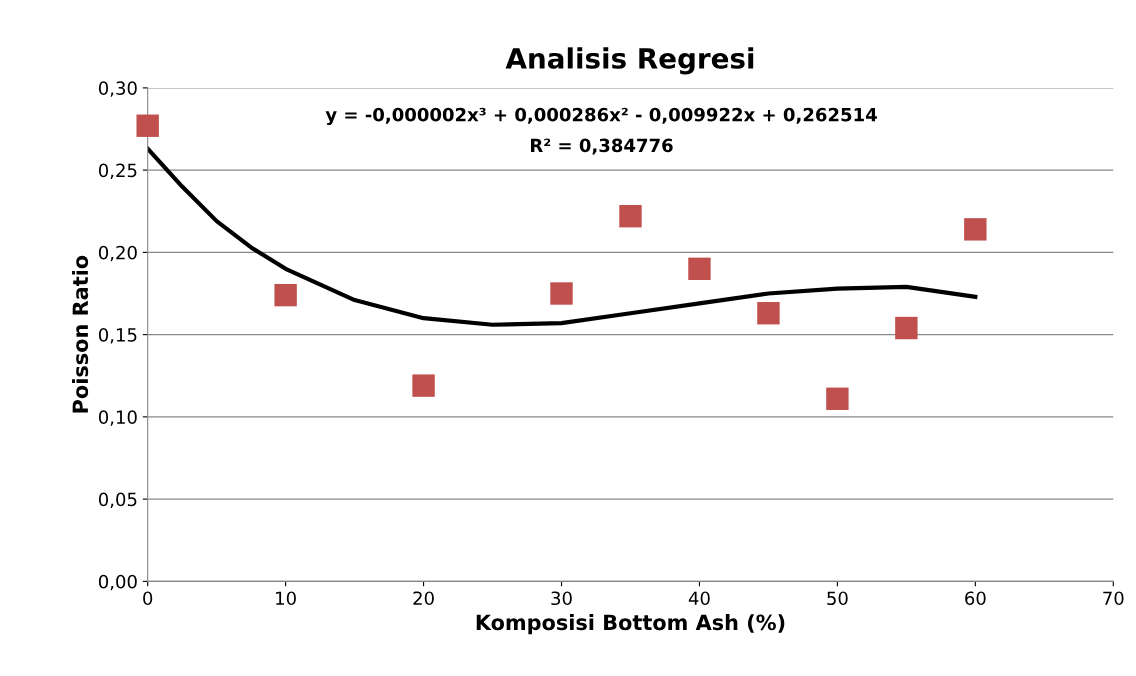 This screenshot has height=676, width=1136. Describe the element at coordinates (1113, 598) in the screenshot. I see `x-tick-label: 70` at that location.